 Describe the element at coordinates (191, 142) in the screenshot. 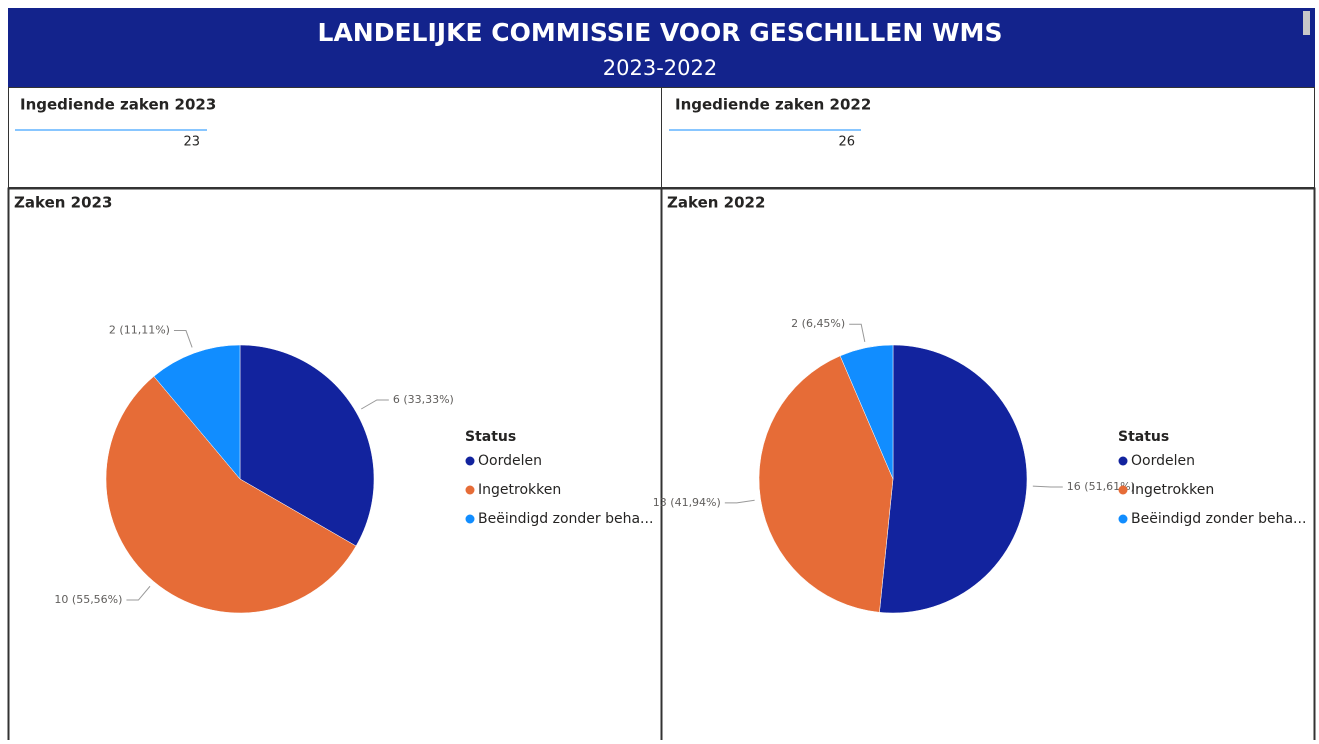

I see `card-value: 23` at that location.